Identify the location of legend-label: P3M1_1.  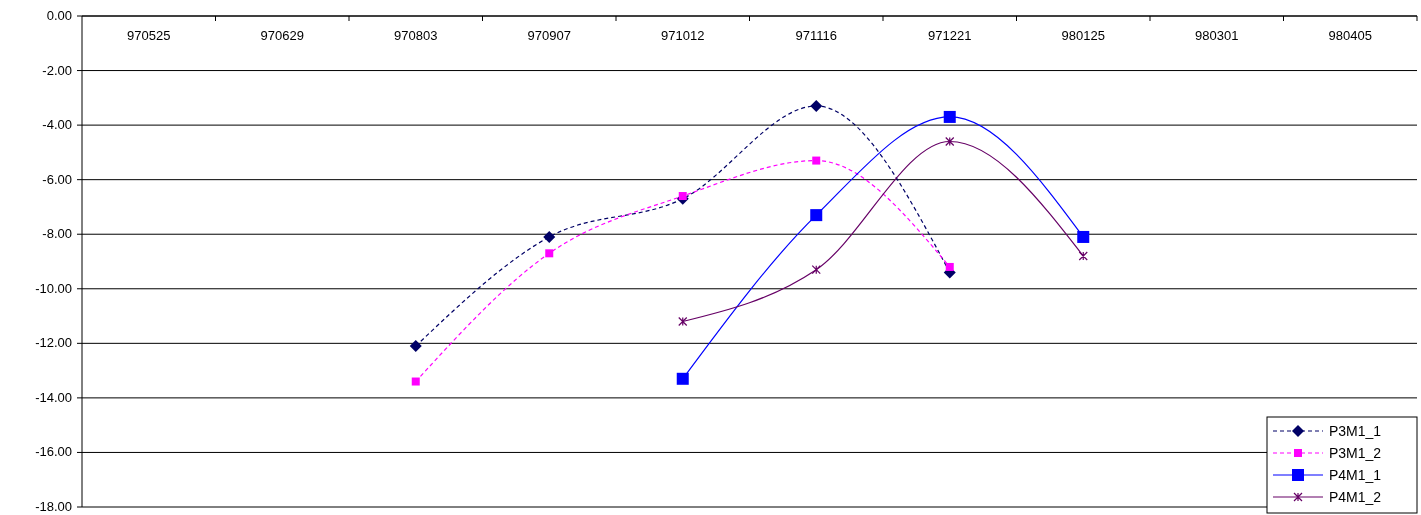
(1355, 431).